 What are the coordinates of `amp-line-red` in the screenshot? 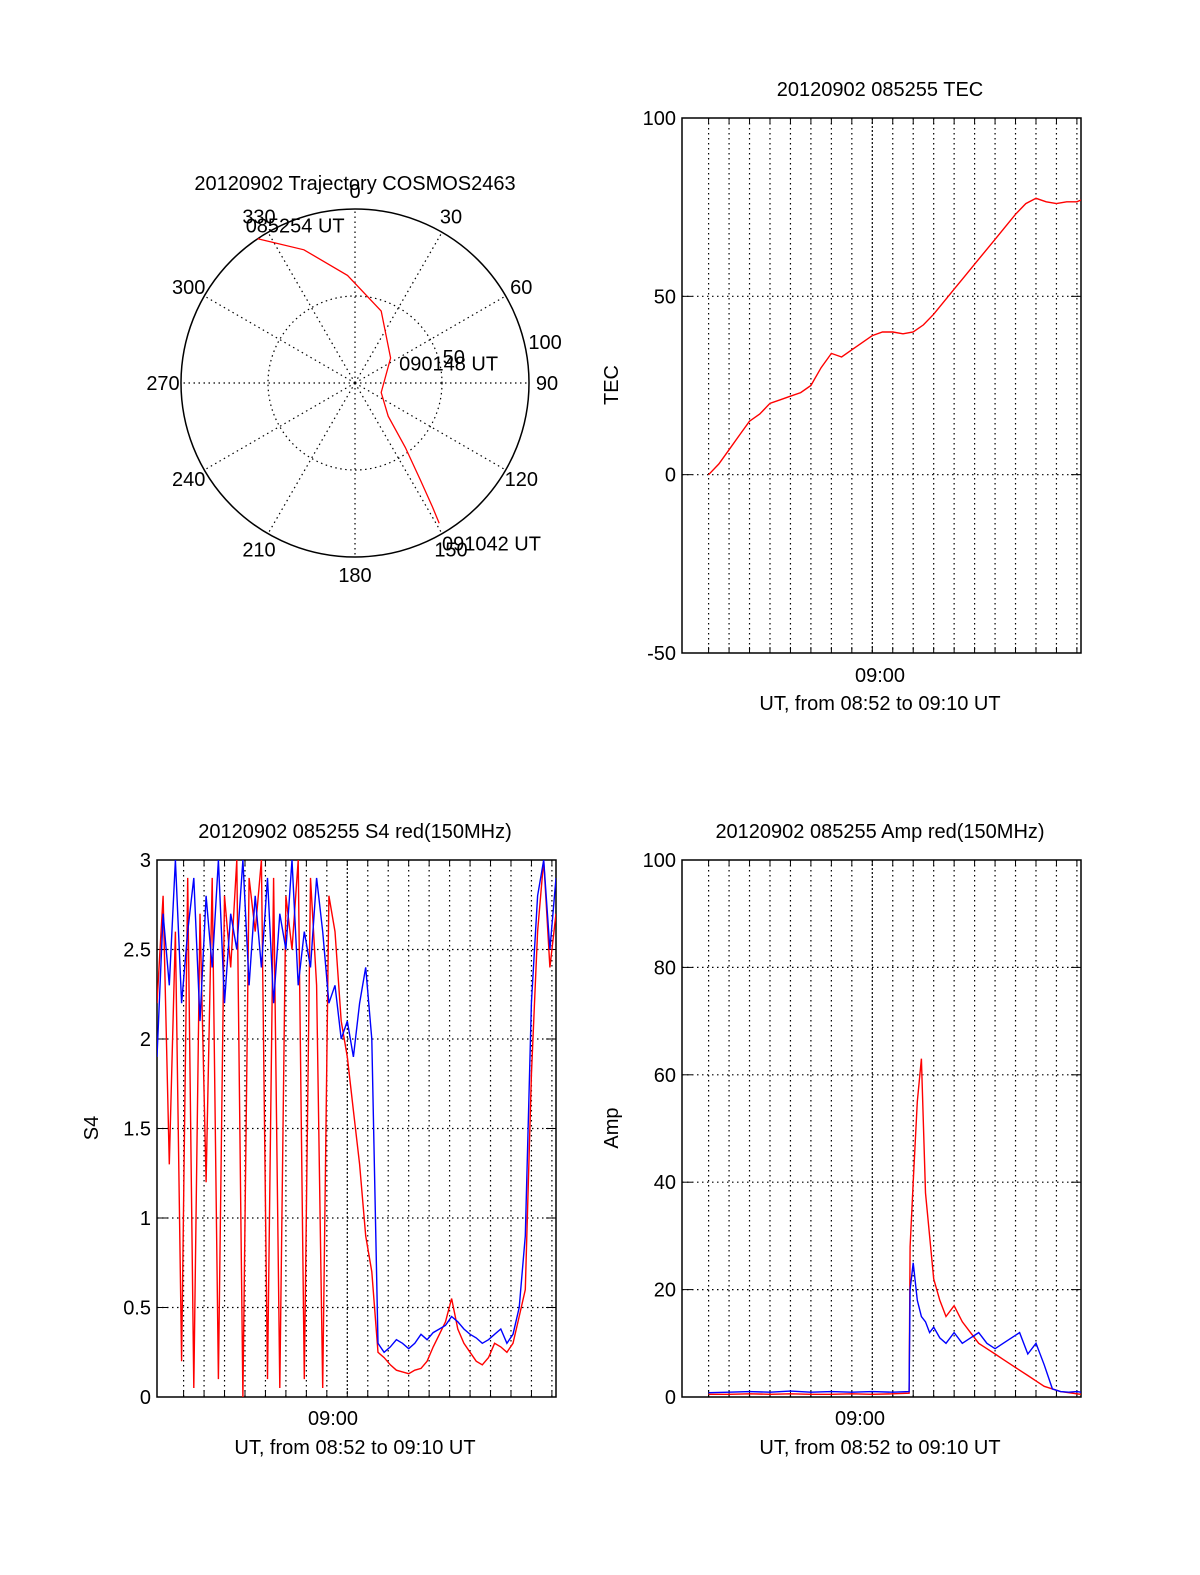 It's located at (894, 1227).